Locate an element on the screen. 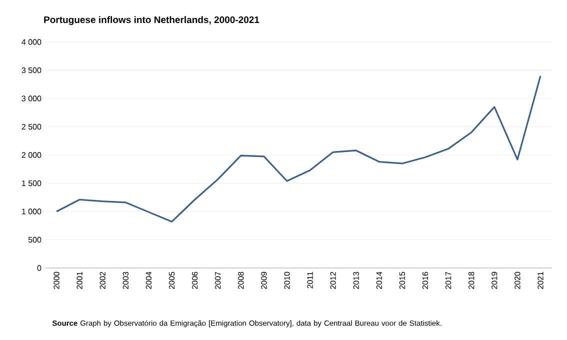 This screenshot has width=567, height=340. x-tick-label: 2003 is located at coordinates (125, 280).